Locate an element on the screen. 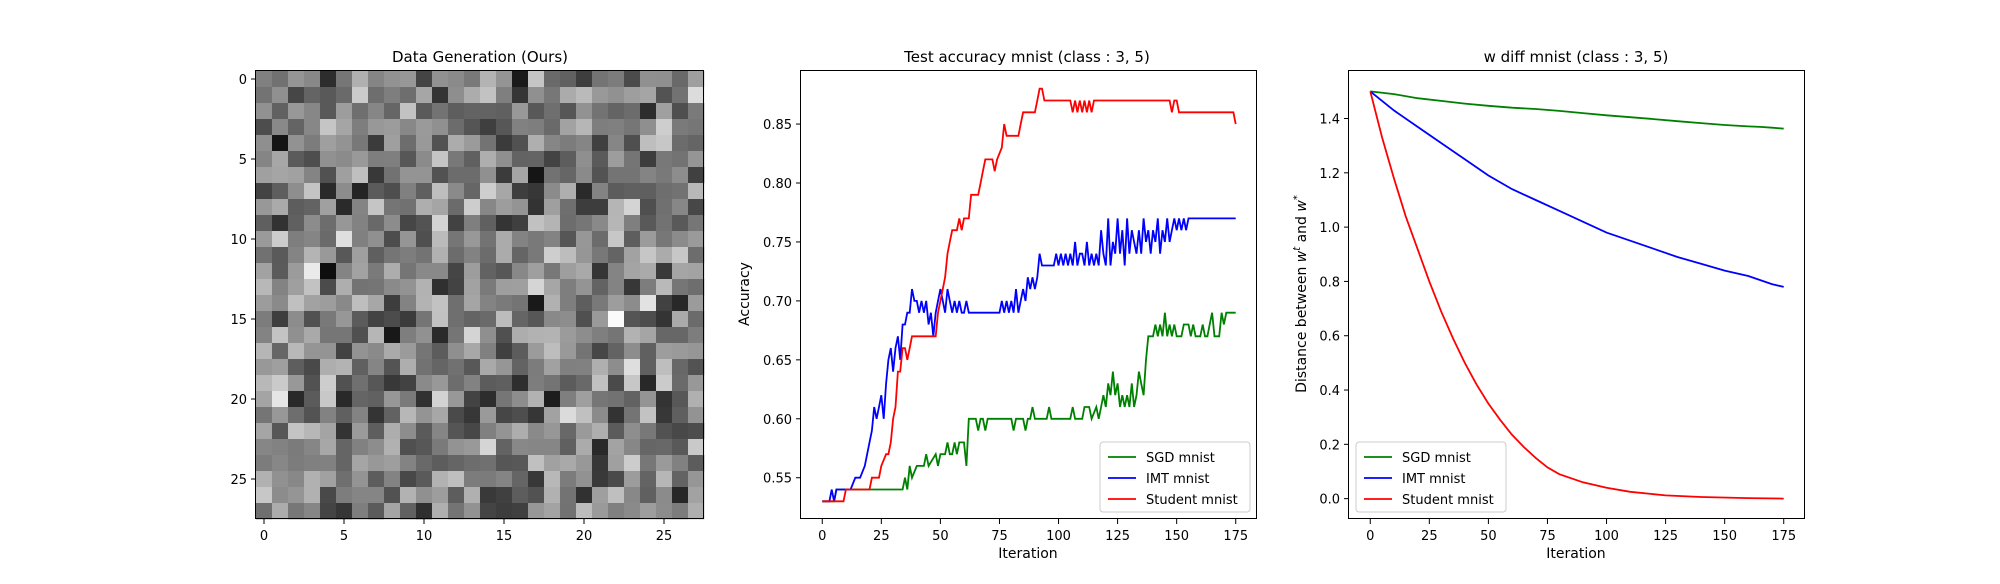 The width and height of the screenshot is (2000, 584). accuracy-ytick-label: 0.60 is located at coordinates (777, 420).